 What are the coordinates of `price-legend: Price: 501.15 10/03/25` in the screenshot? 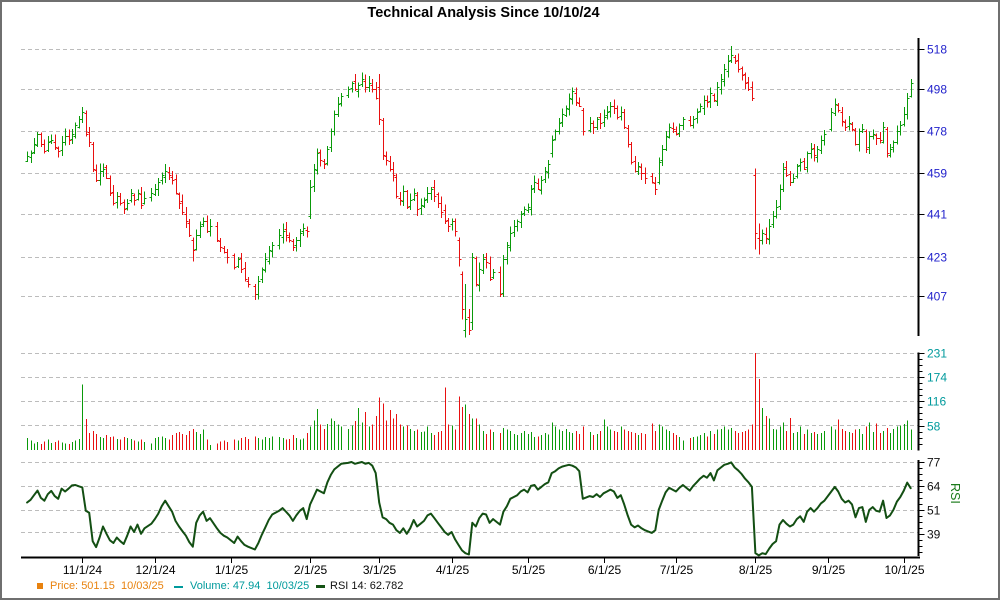 It's located at (107, 586).